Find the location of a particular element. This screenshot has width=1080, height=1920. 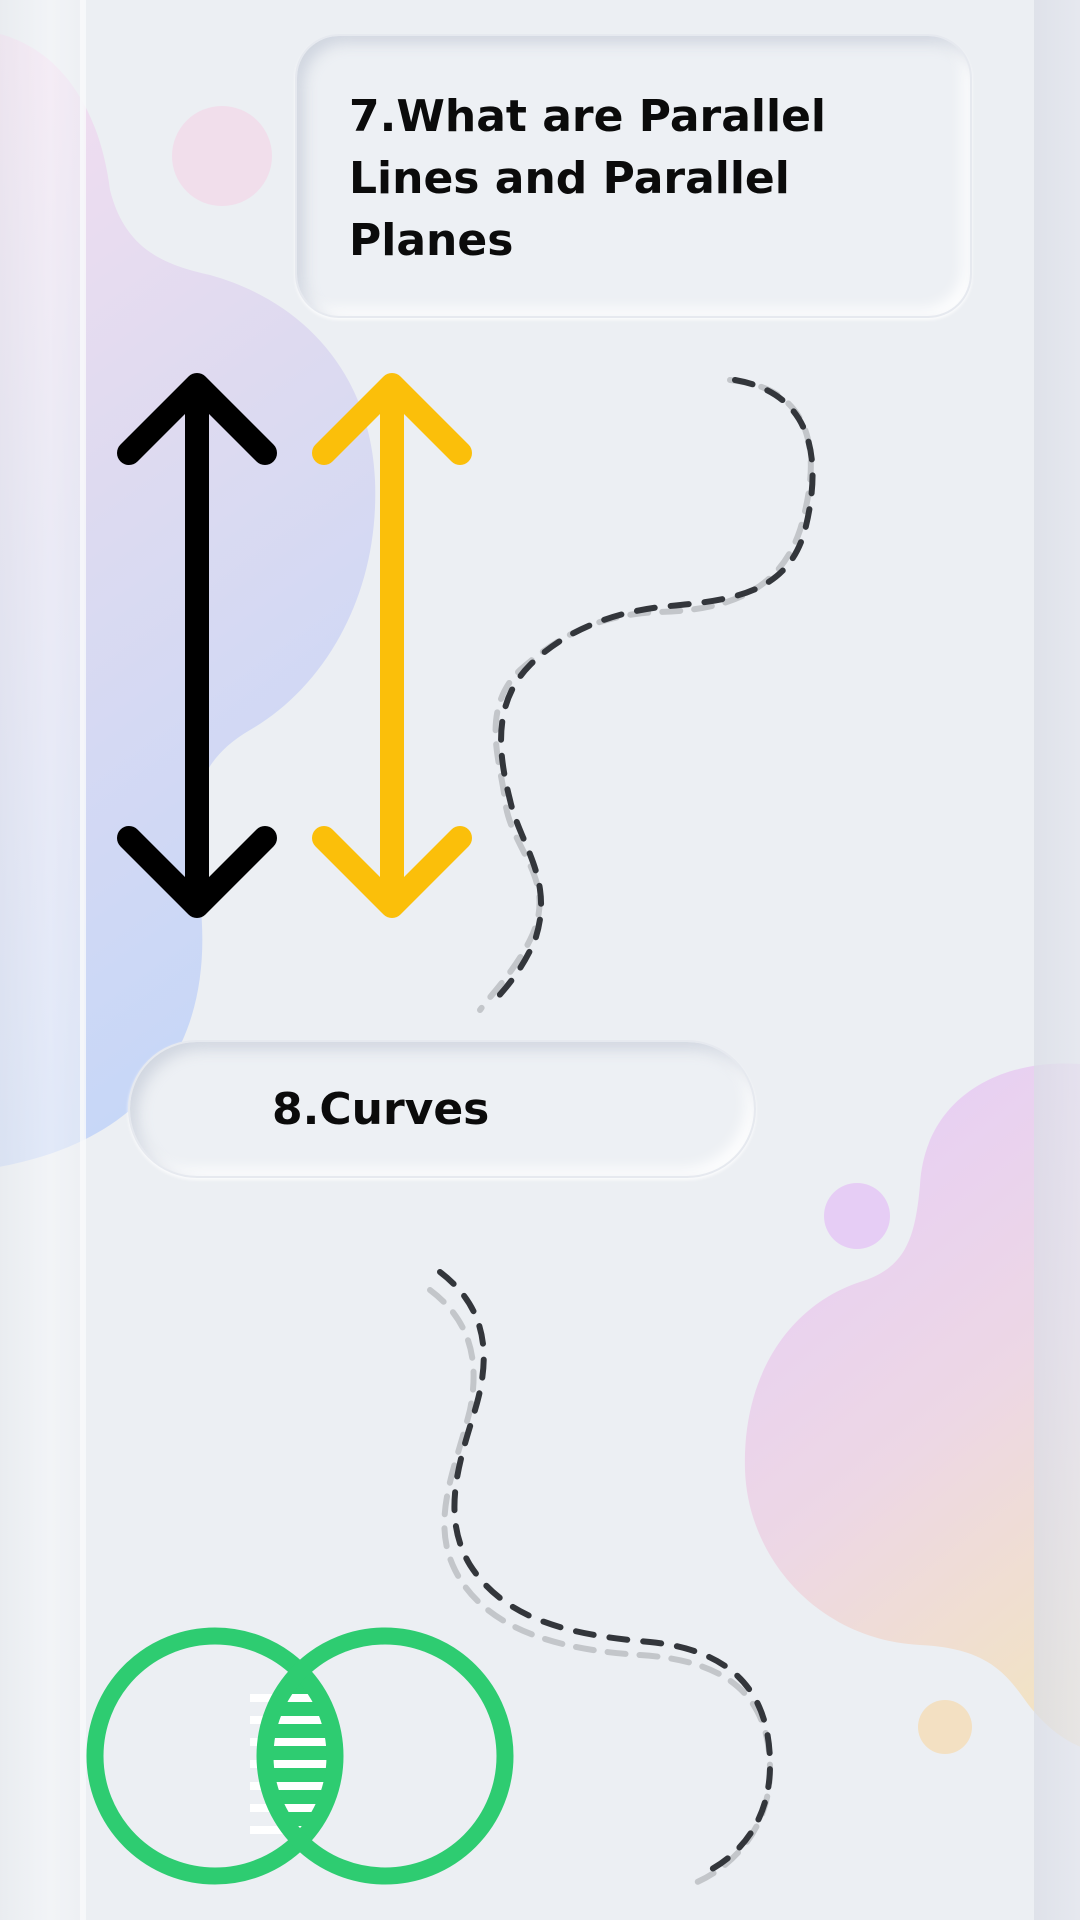

section-card-curves: 8.Curves is located at coordinates (442, 1109).